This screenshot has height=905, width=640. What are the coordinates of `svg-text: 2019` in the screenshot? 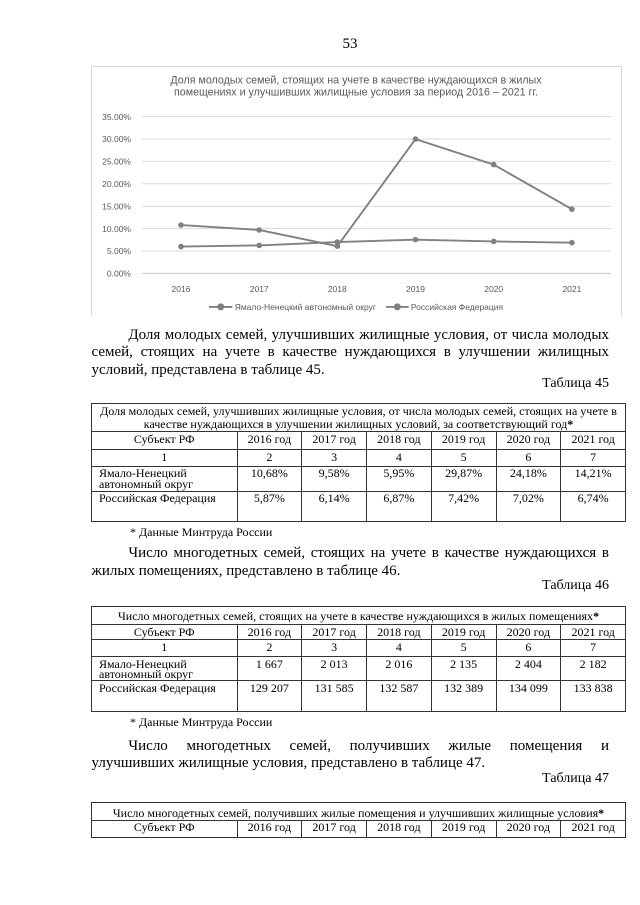 It's located at (415, 289).